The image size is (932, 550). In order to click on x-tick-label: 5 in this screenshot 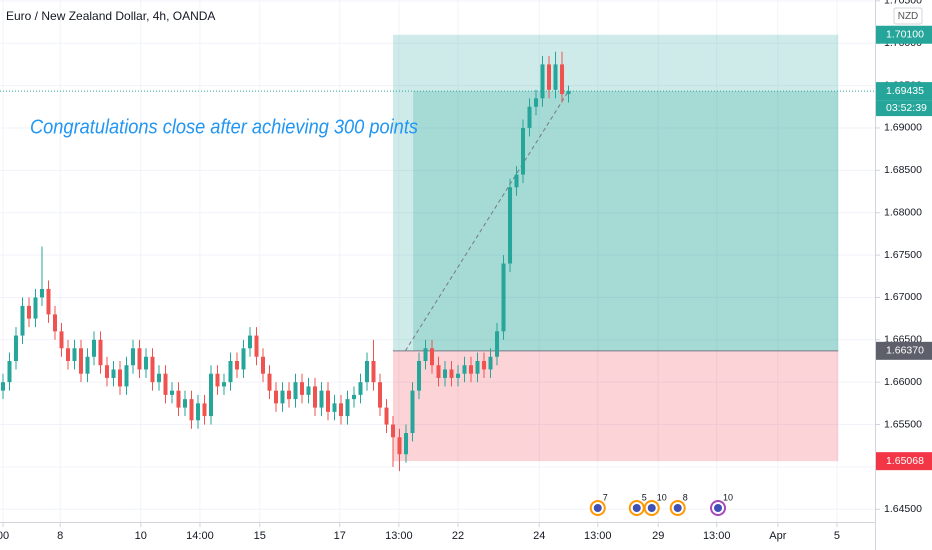, I will do `click(837, 536)`.